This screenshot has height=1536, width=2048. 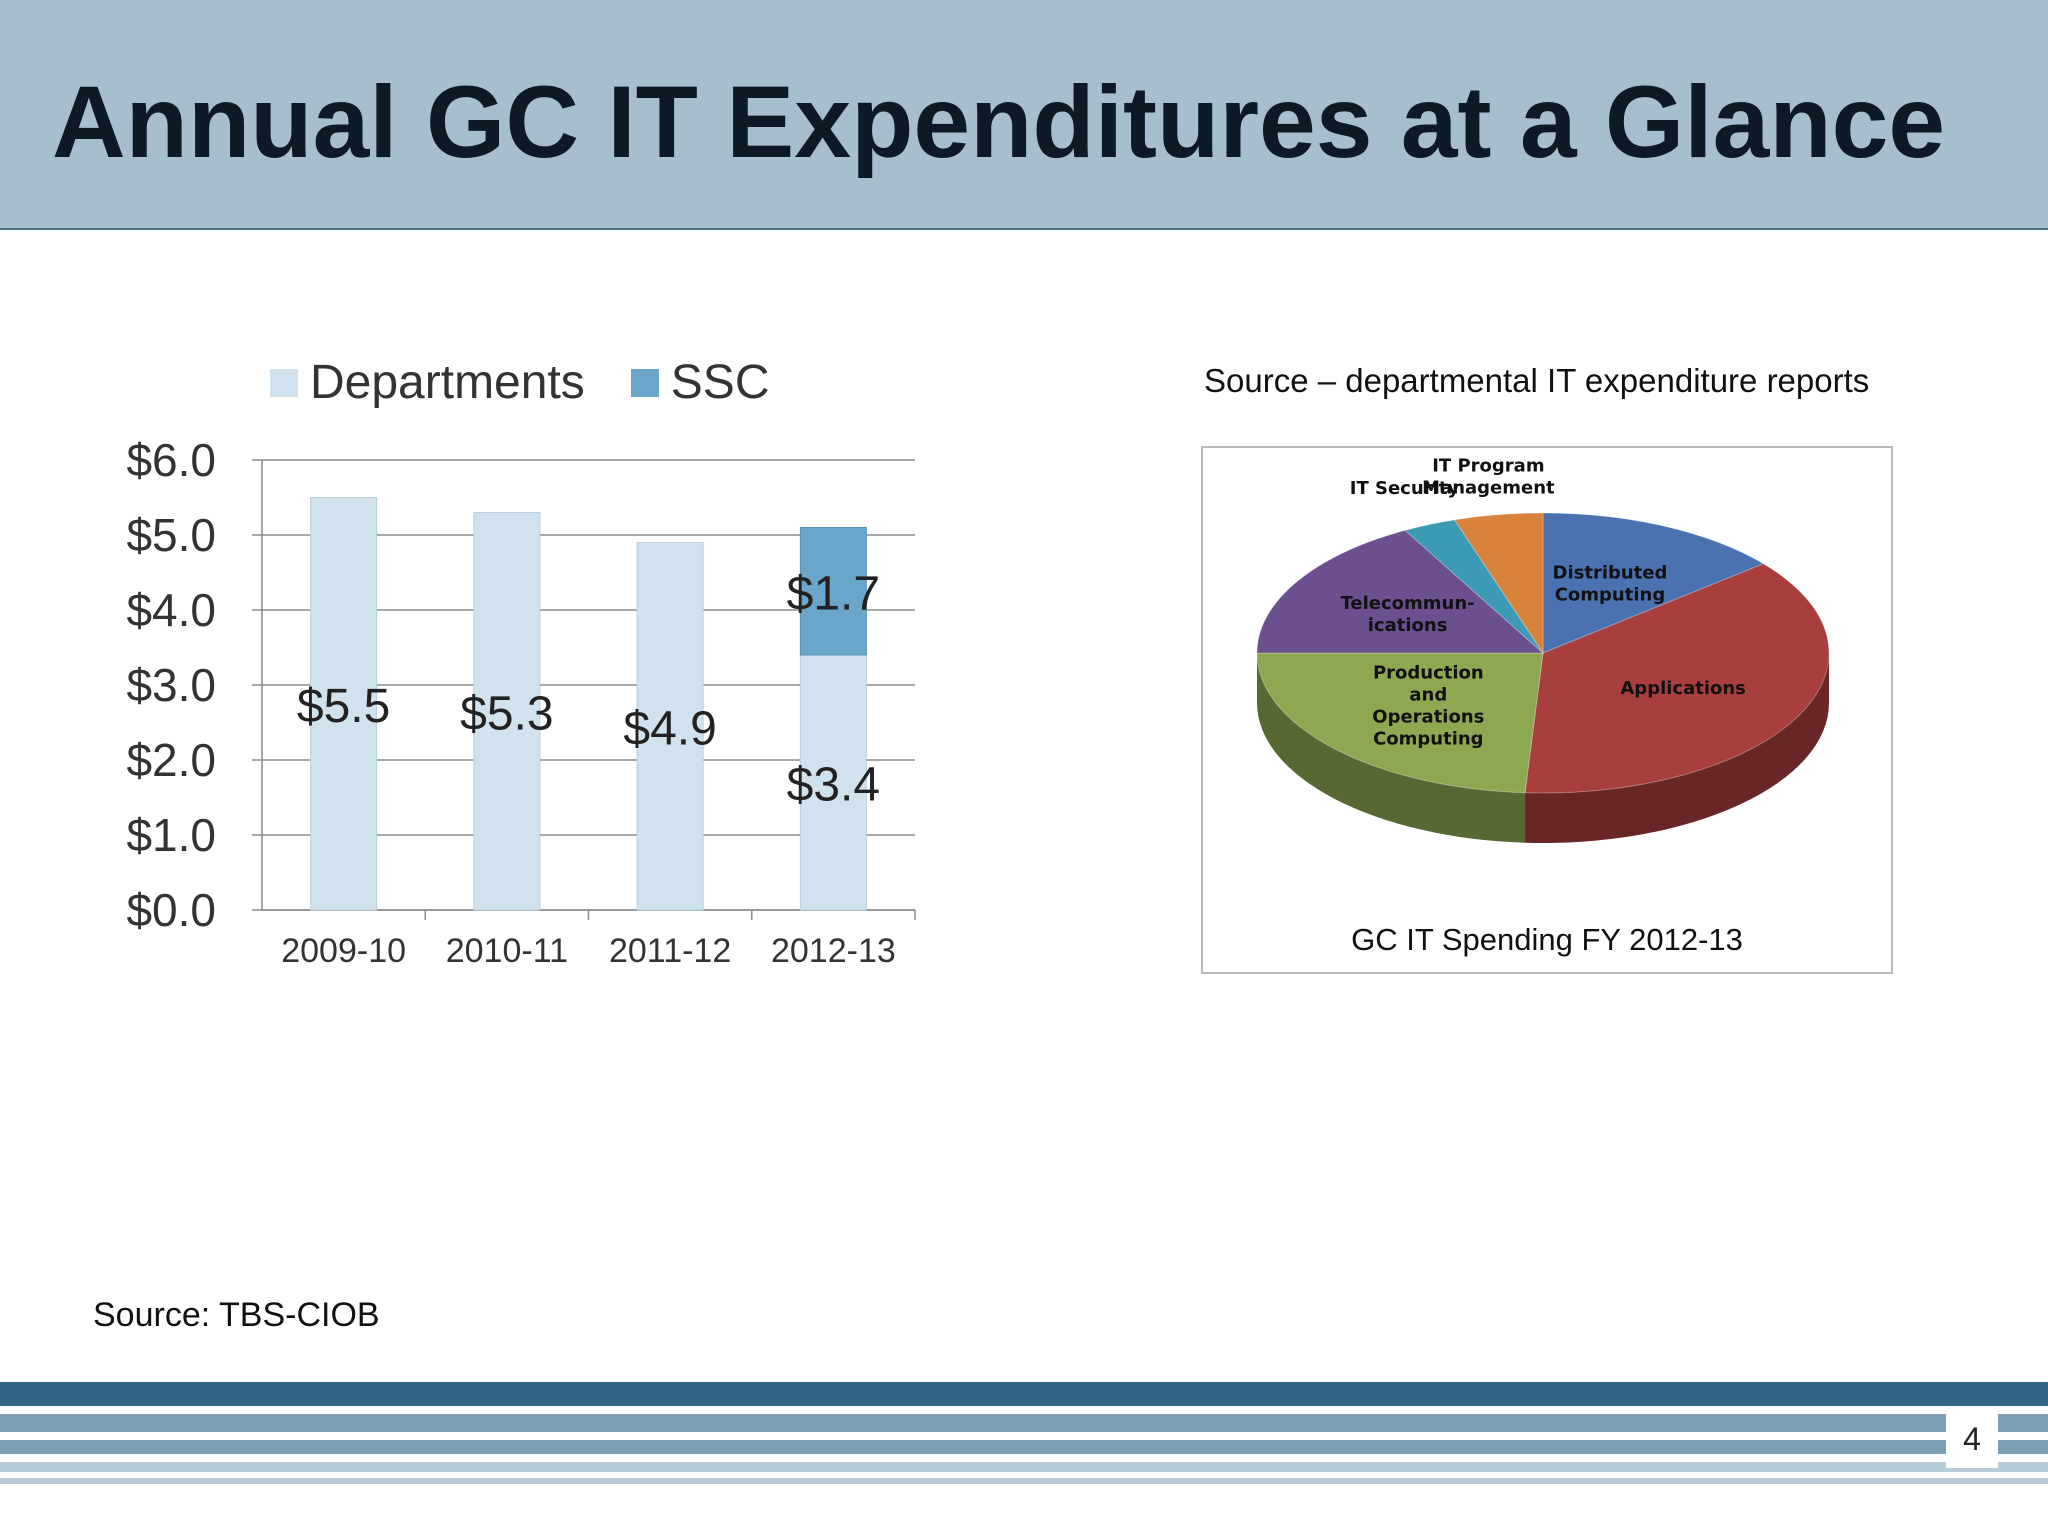 I want to click on title-bar: Annual GC IT Expenditures at a Glance, so click(x=1024, y=115).